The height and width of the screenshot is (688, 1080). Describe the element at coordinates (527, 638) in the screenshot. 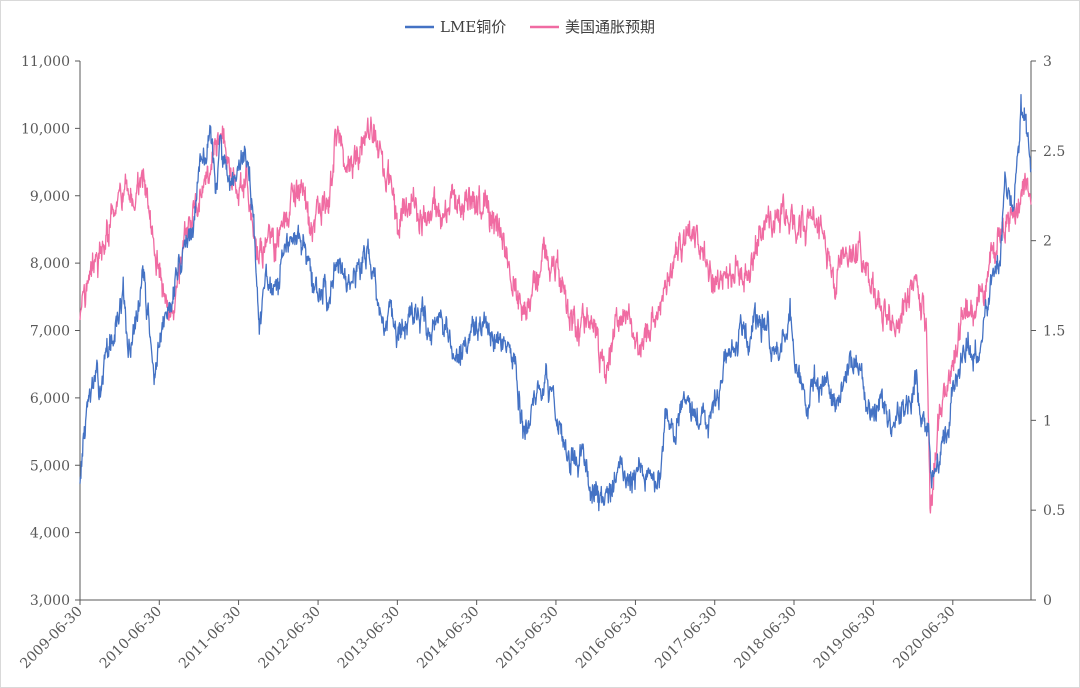

I see `x-axis-tick-label: 2015-06-30` at that location.